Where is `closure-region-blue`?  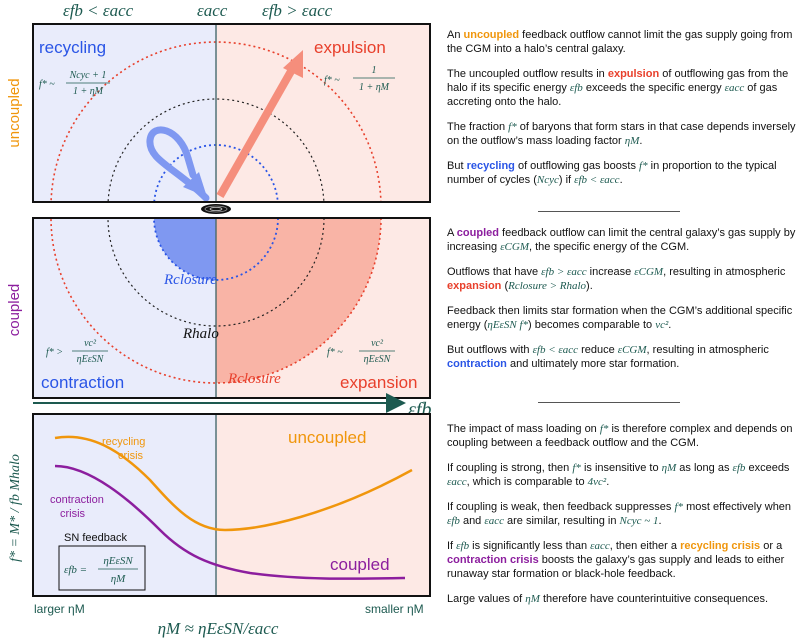
closure-region-blue is located at coordinates (185, 249).